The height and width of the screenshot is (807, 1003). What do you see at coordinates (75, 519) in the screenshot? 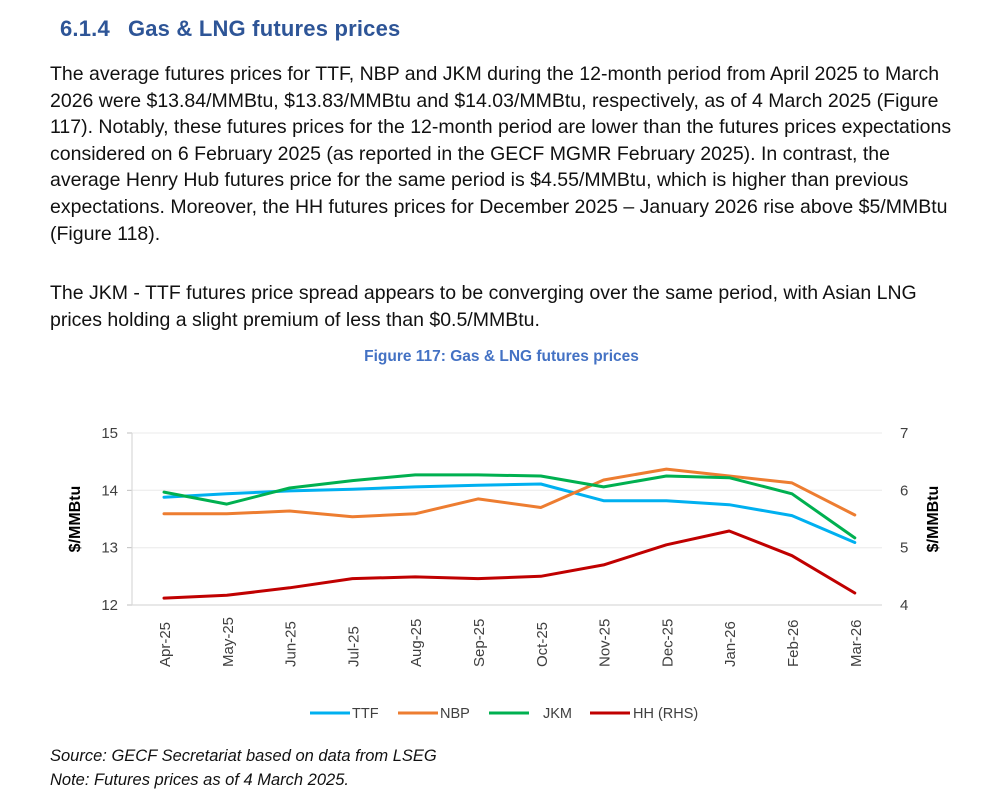
I see `y-axis-label-left: $/MMBtu` at bounding box center [75, 519].